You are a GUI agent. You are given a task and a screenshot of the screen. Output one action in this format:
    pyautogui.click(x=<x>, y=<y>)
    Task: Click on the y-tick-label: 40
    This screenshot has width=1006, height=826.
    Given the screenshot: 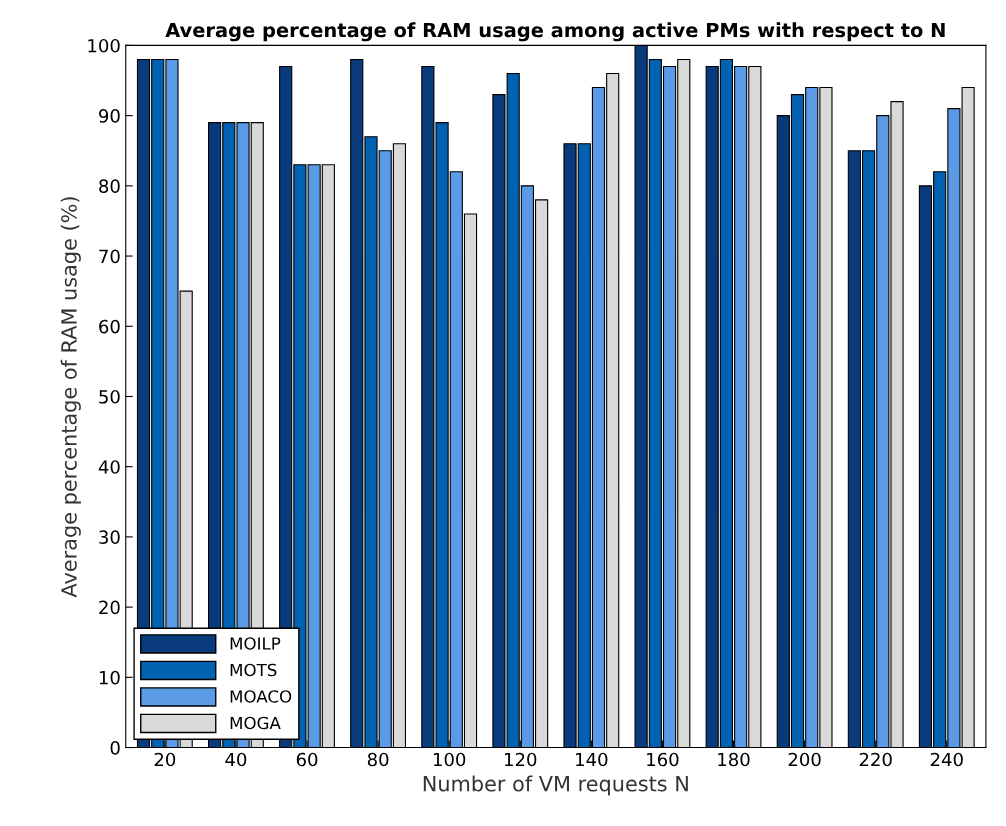 What is the action you would take?
    pyautogui.click(x=109, y=467)
    